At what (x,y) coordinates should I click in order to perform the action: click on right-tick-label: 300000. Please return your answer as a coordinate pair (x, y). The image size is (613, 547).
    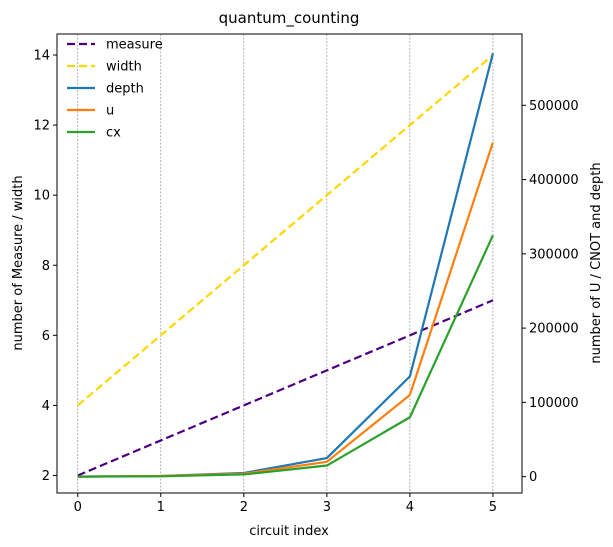
    Looking at the image, I should click on (554, 254).